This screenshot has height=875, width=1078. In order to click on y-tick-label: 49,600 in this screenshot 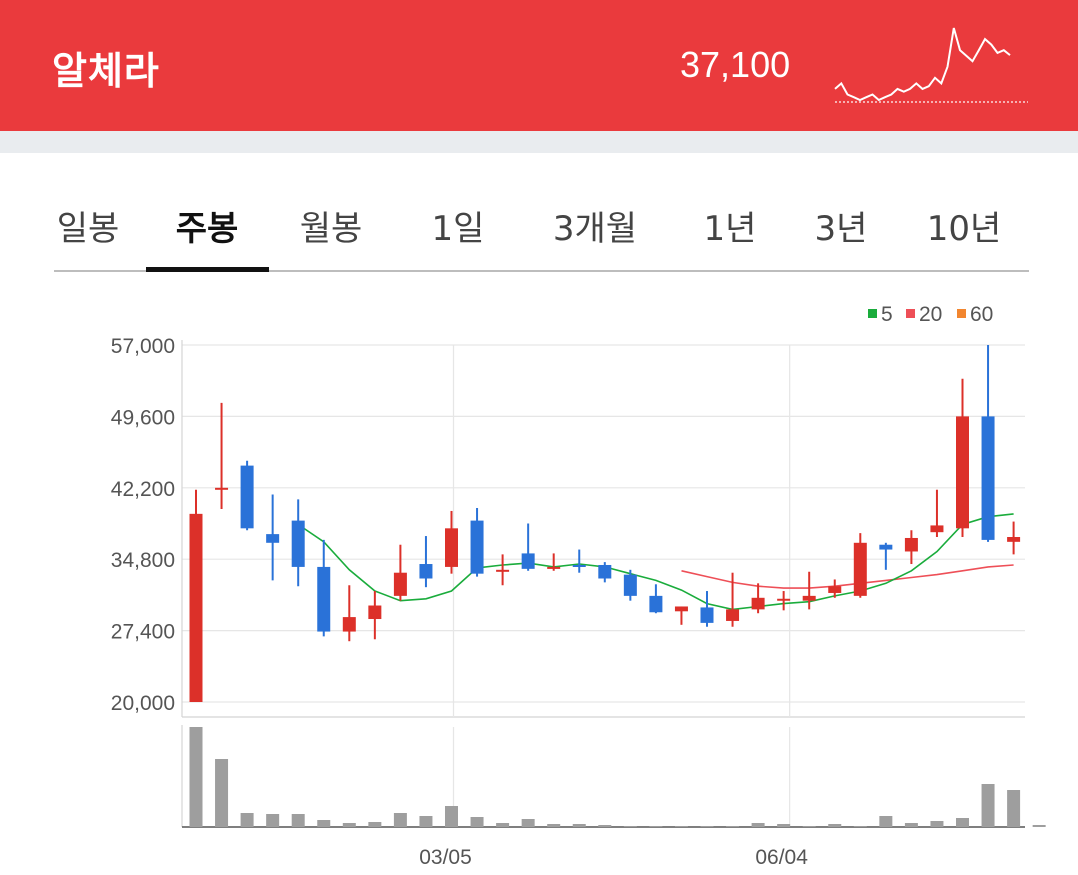, I will do `click(143, 417)`.